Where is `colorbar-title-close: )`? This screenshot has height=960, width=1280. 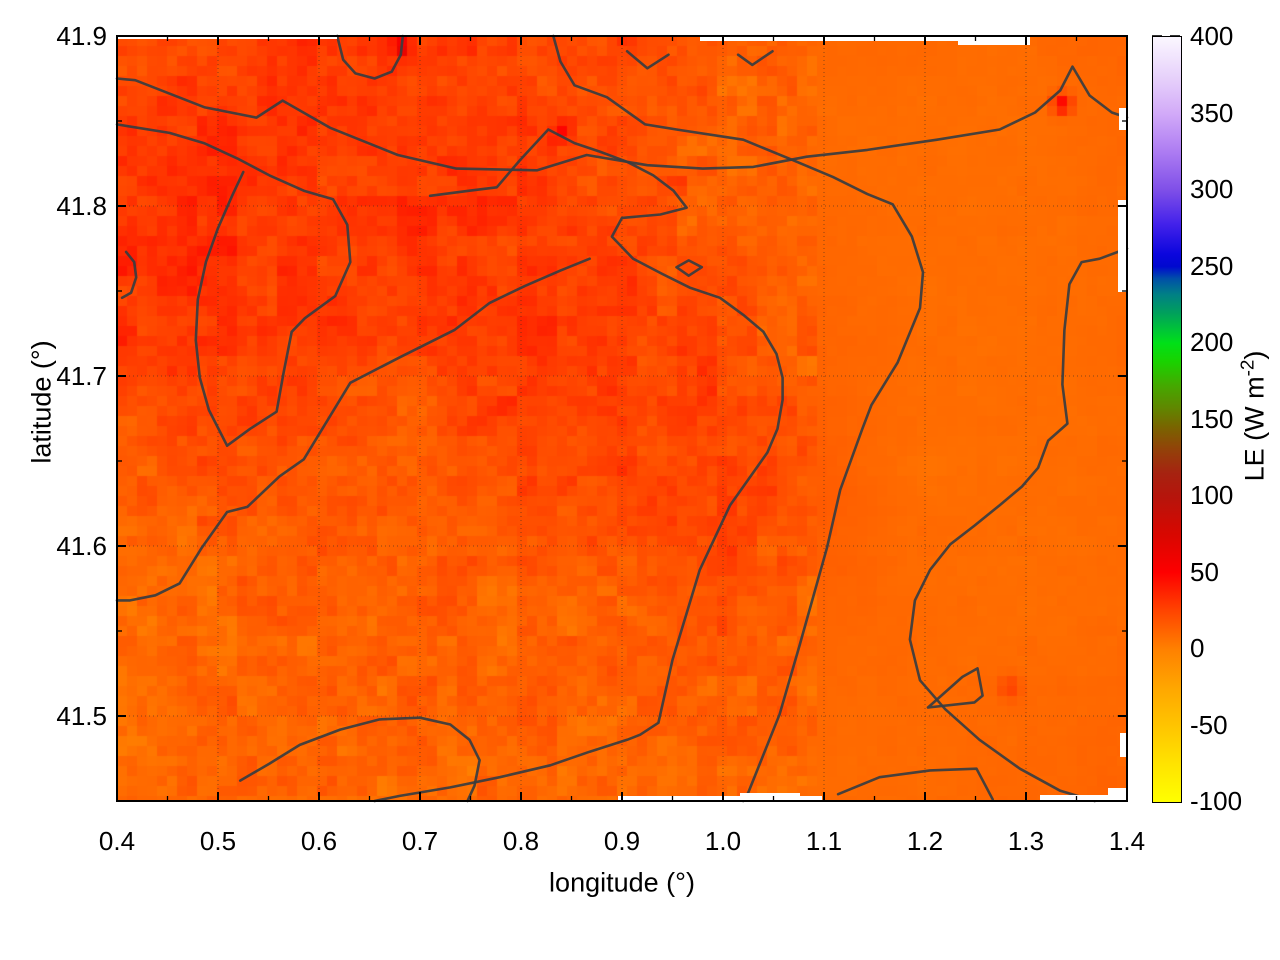
colorbar-title-close: ) is located at coordinates (1254, 355).